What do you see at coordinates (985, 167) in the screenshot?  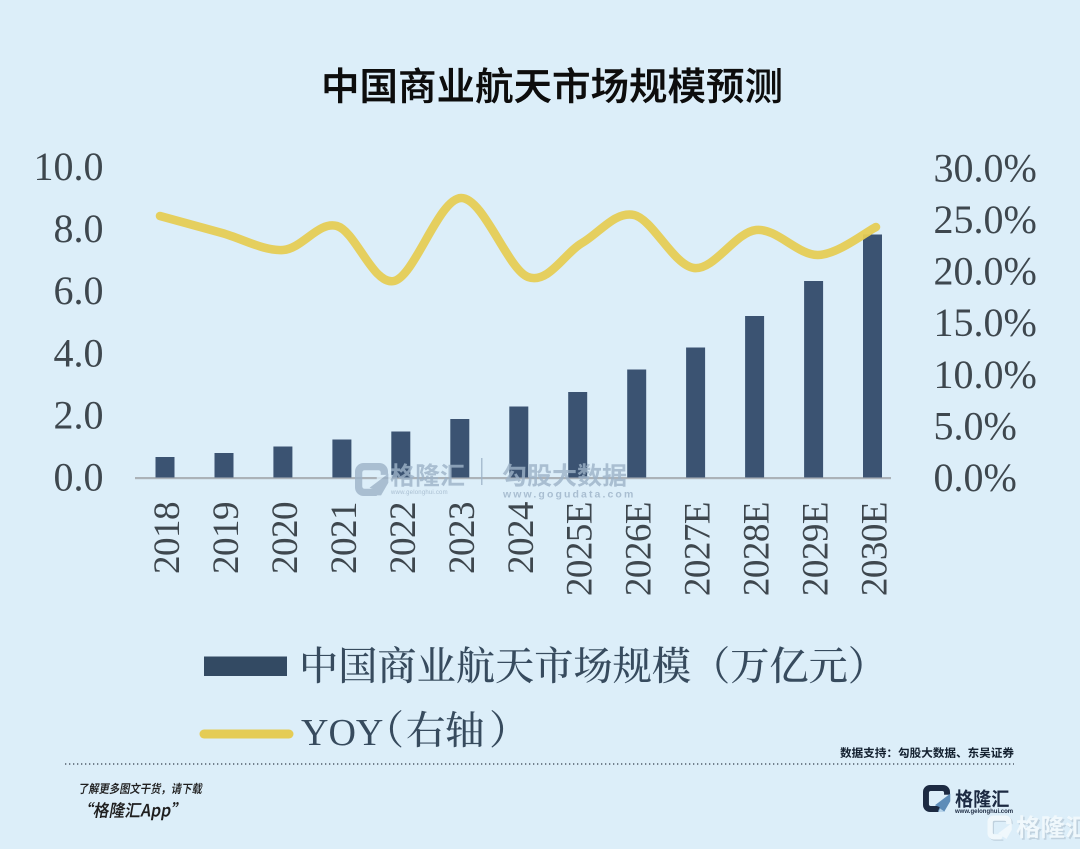 I see `svg-text: 30.0%` at bounding box center [985, 167].